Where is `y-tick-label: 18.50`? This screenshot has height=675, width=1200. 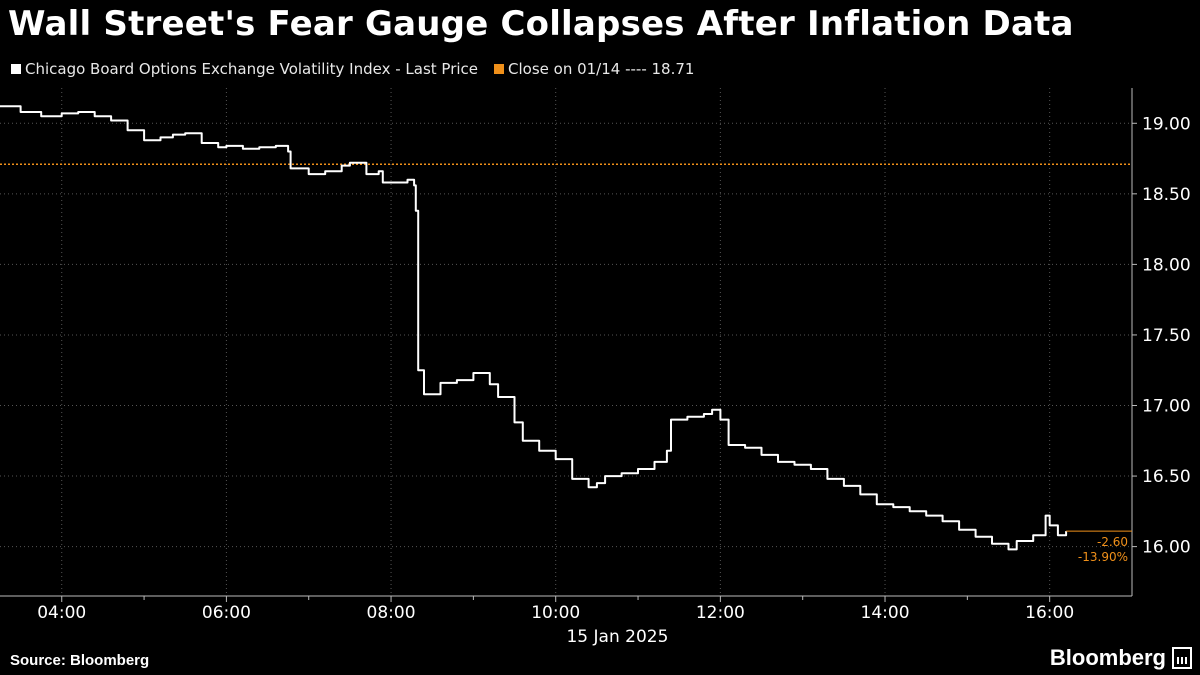 y-tick-label: 18.50 is located at coordinates (1166, 195).